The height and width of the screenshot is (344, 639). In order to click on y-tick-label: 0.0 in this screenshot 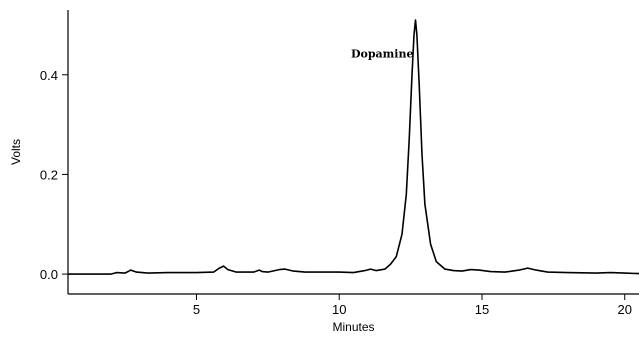, I will do `click(49, 274)`.